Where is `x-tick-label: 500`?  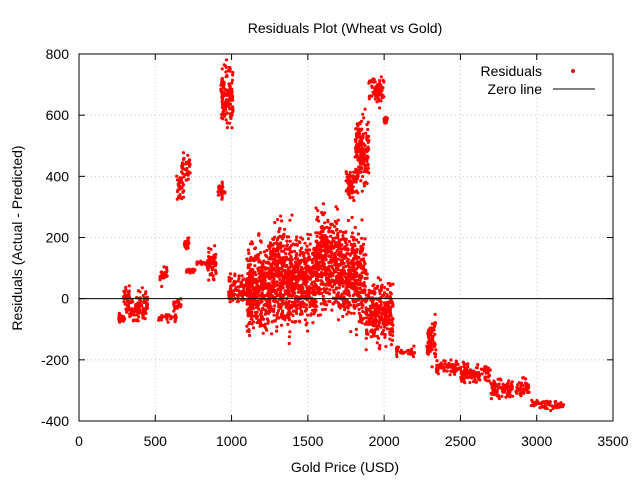 x-tick-label: 500 is located at coordinates (156, 441).